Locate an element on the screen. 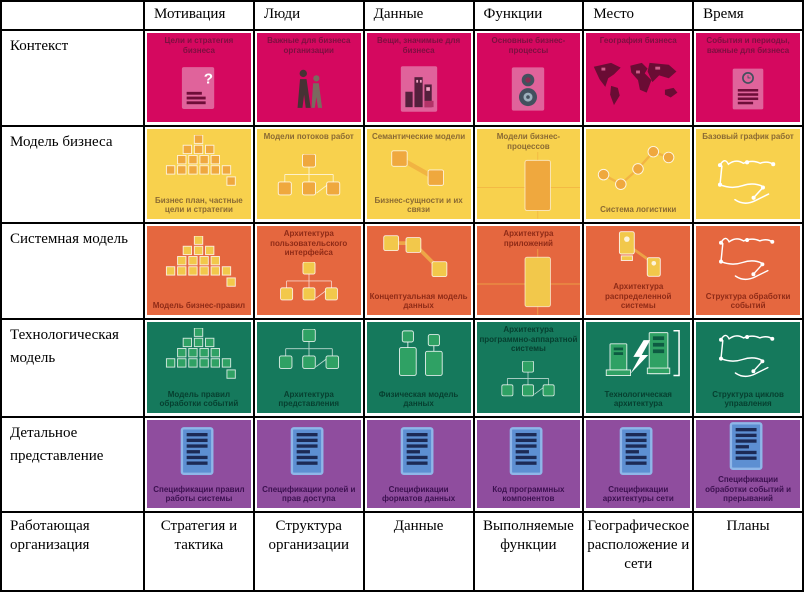 Image resolution: width=804 pixels, height=592 pixels. row-label-detail-view: Детальное представление is located at coordinates (72, 464).